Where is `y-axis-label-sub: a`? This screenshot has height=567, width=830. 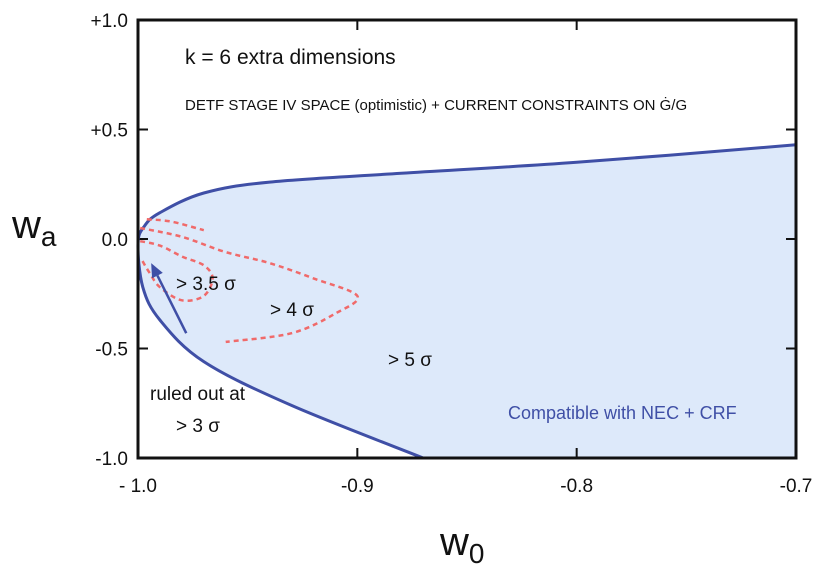 y-axis-label-sub: a is located at coordinates (49, 236).